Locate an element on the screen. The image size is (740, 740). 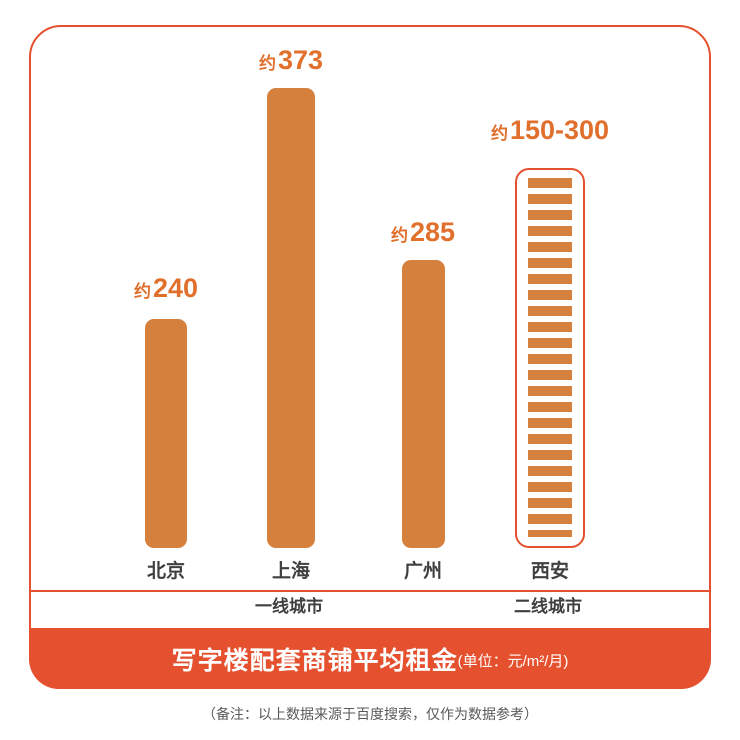
value-number: 285 is located at coordinates (432, 232).